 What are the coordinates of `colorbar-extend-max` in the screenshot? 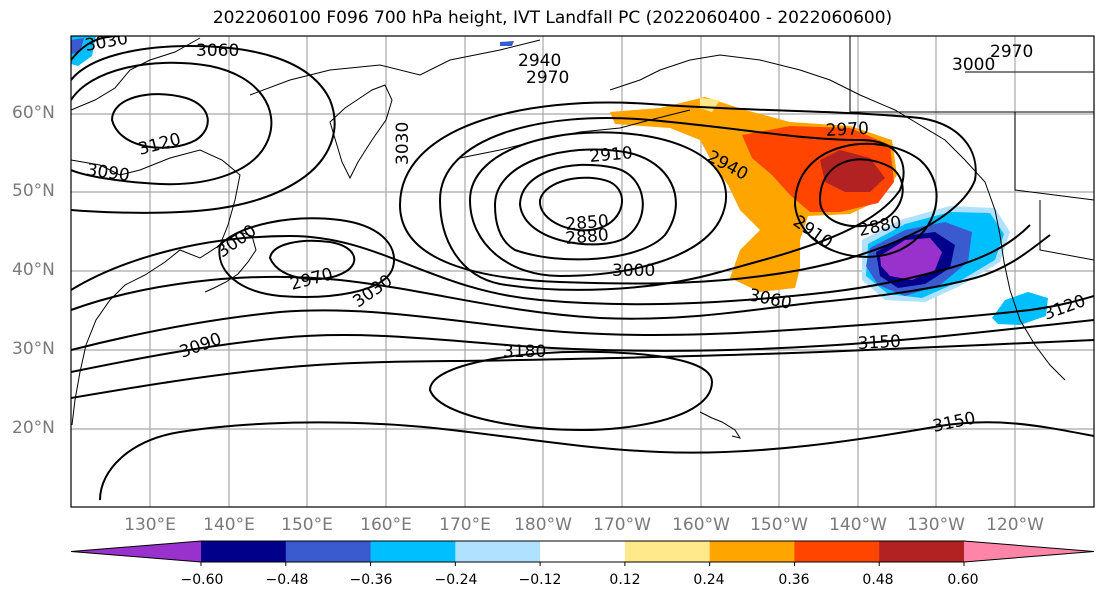 It's located at (1029, 551).